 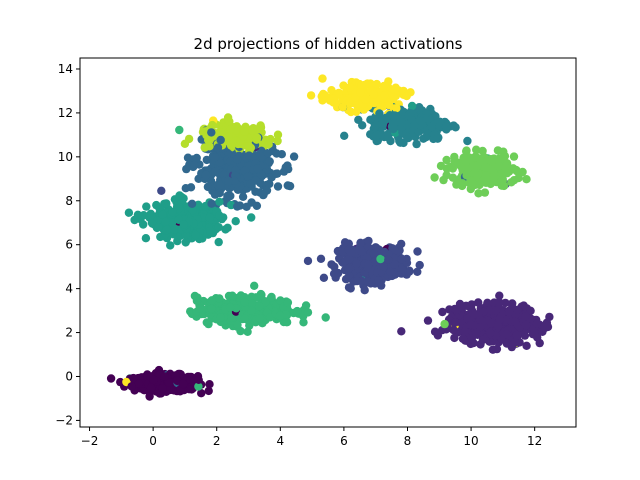 I want to click on x-tick-label: 0, so click(x=153, y=441).